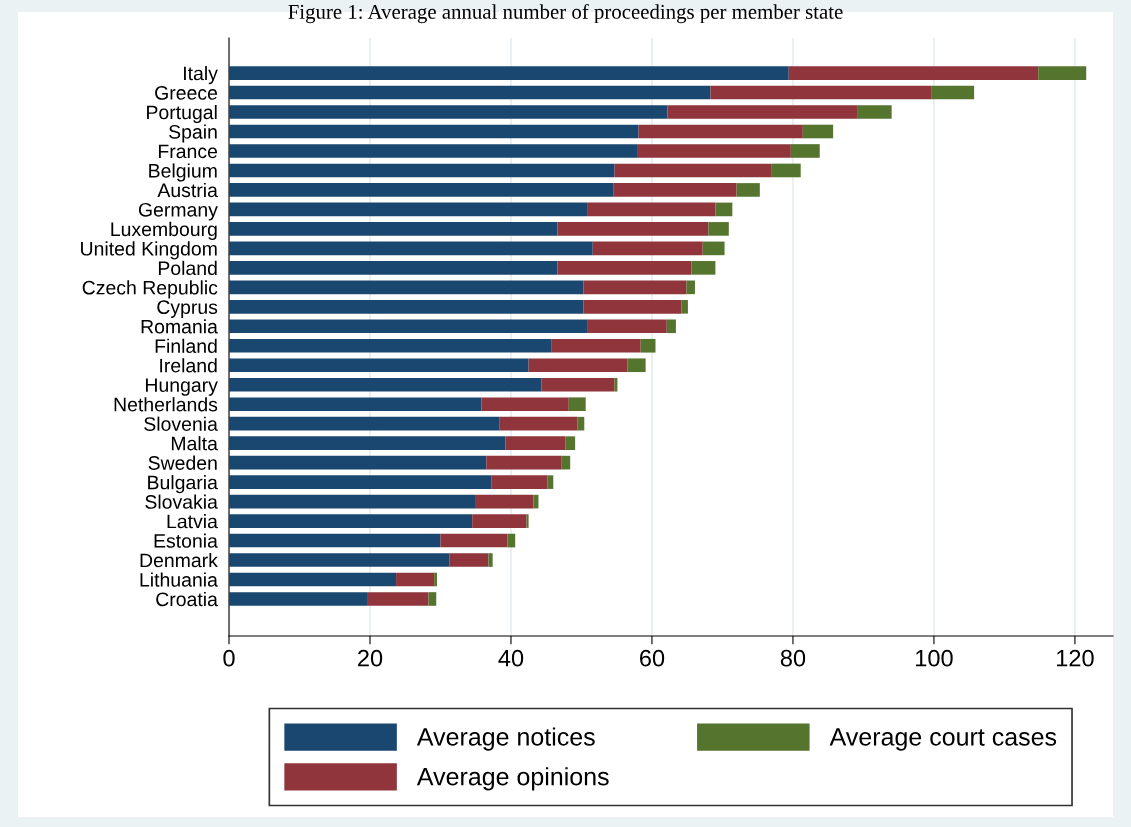 Image resolution: width=1131 pixels, height=827 pixels. Describe the element at coordinates (370, 658) in the screenshot. I see `x-tick-label: 20` at that location.